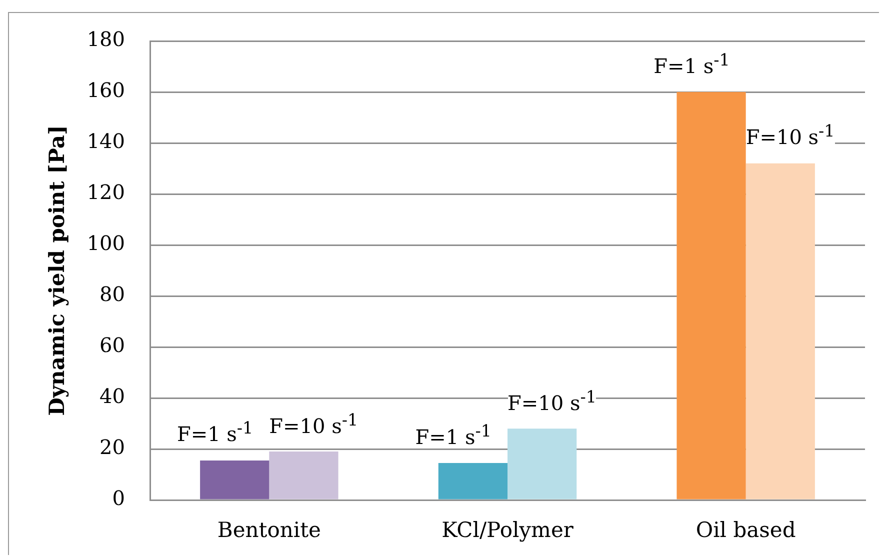  What do you see at coordinates (112, 345) in the screenshot?
I see `y-tick-label: 60` at bounding box center [112, 345].